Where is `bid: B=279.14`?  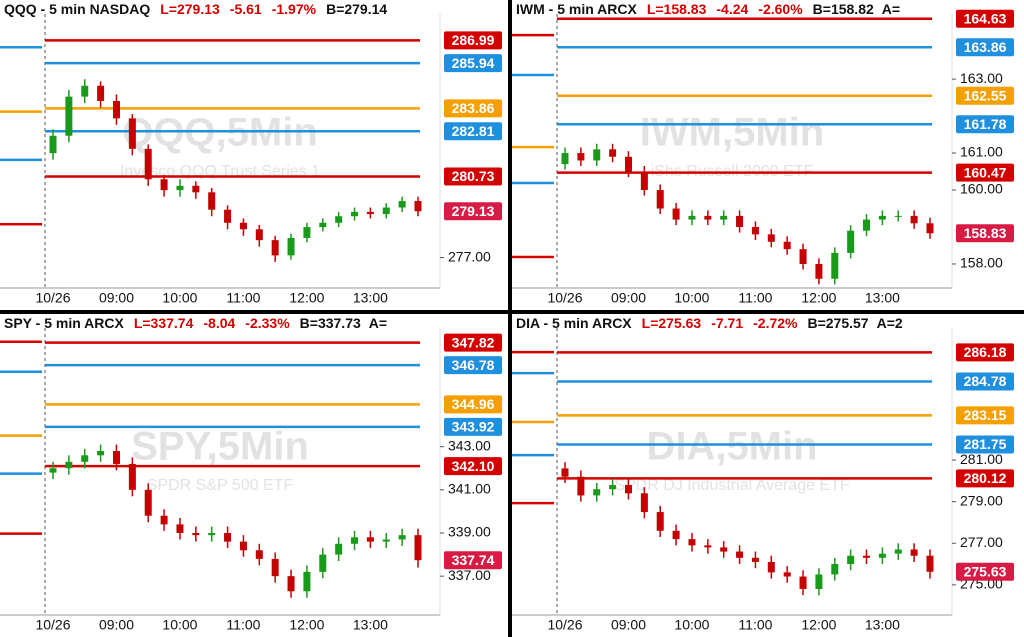
bid: B=279.14 is located at coordinates (356, 9).